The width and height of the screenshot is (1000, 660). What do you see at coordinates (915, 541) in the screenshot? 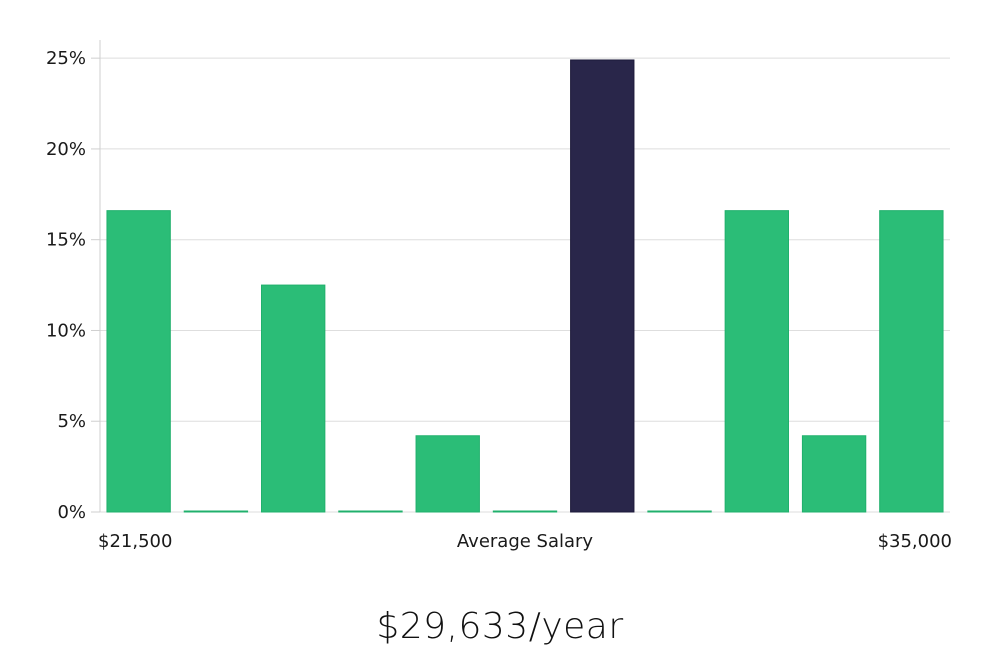
I see `x-max-label: $35,000` at bounding box center [915, 541].